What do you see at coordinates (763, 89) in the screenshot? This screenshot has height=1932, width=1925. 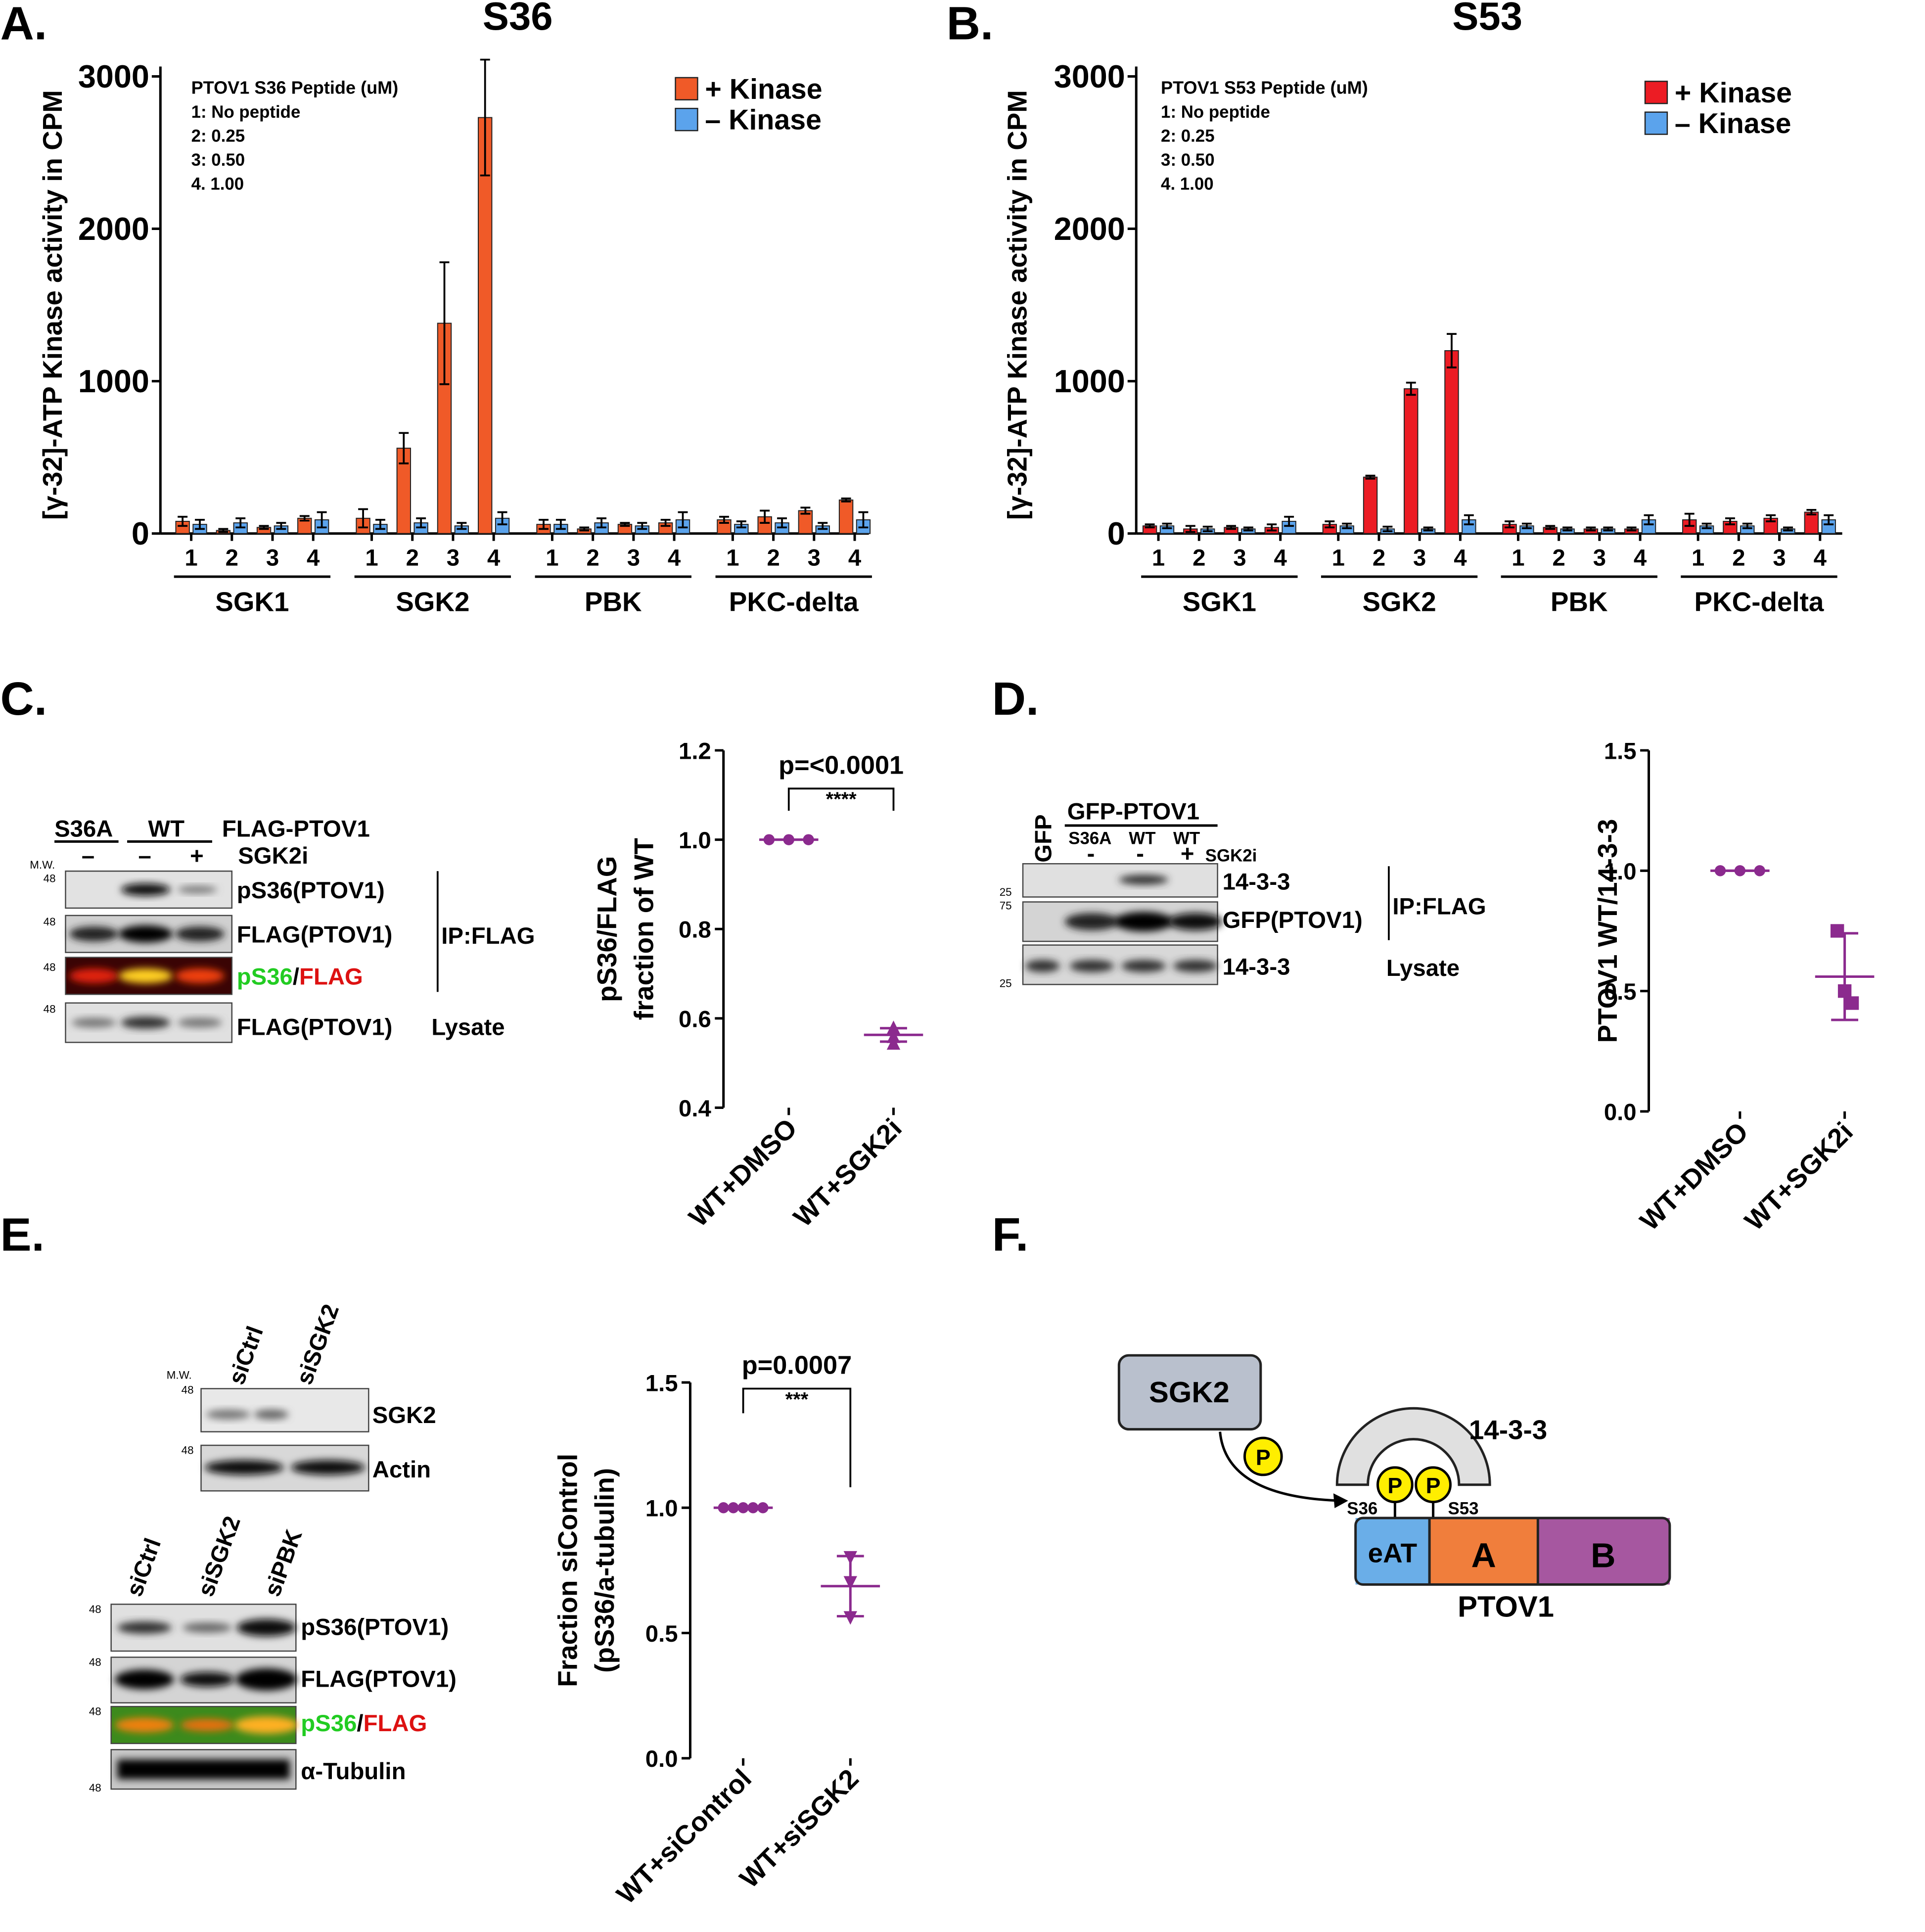 I see `legend-label: + Kinase` at bounding box center [763, 89].